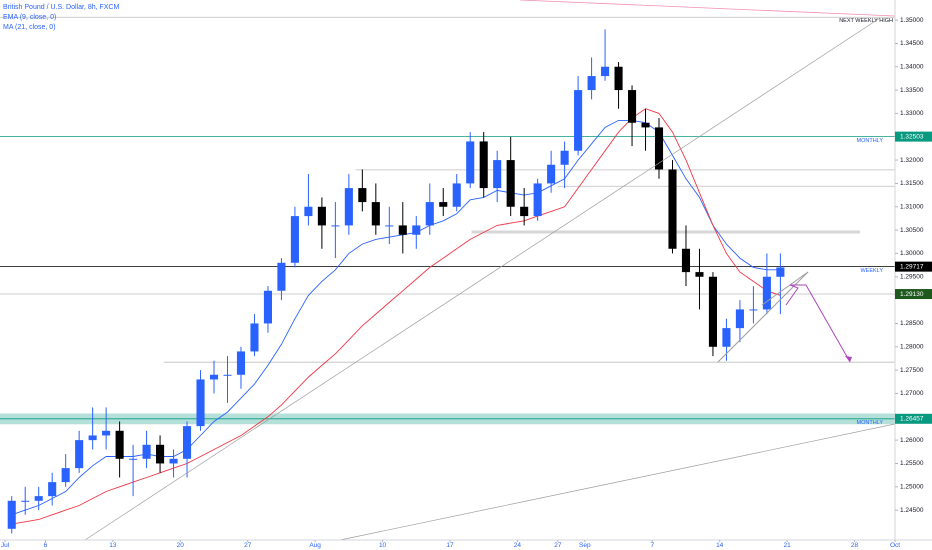 The width and height of the screenshot is (932, 550). What do you see at coordinates (912, 370) in the screenshot?
I see `y-tick-label: 1.27500` at bounding box center [912, 370].